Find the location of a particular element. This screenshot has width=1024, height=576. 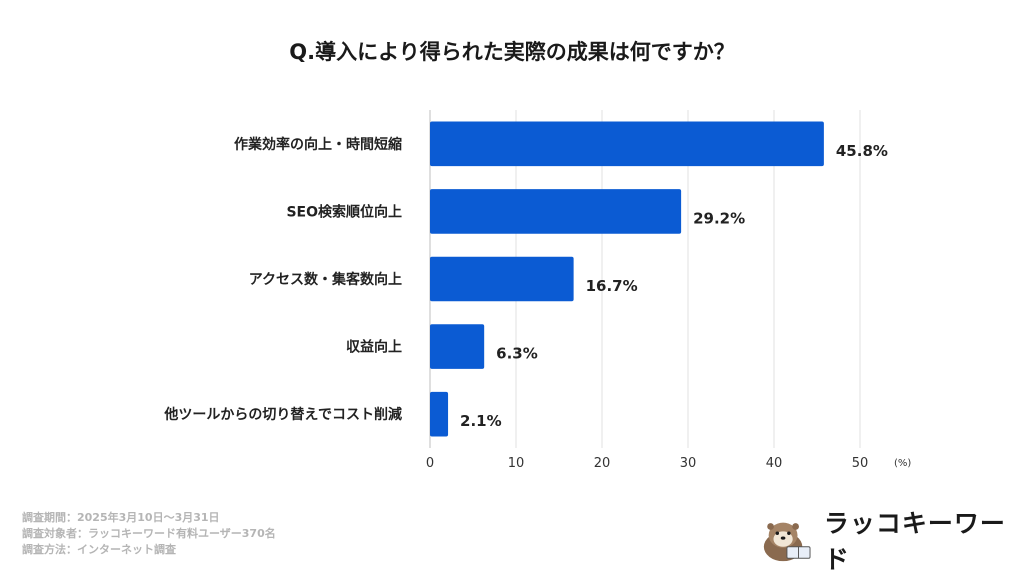

chart-title: Q.導入により得られた実際の成果は何ですか？ is located at coordinates (512, 52).